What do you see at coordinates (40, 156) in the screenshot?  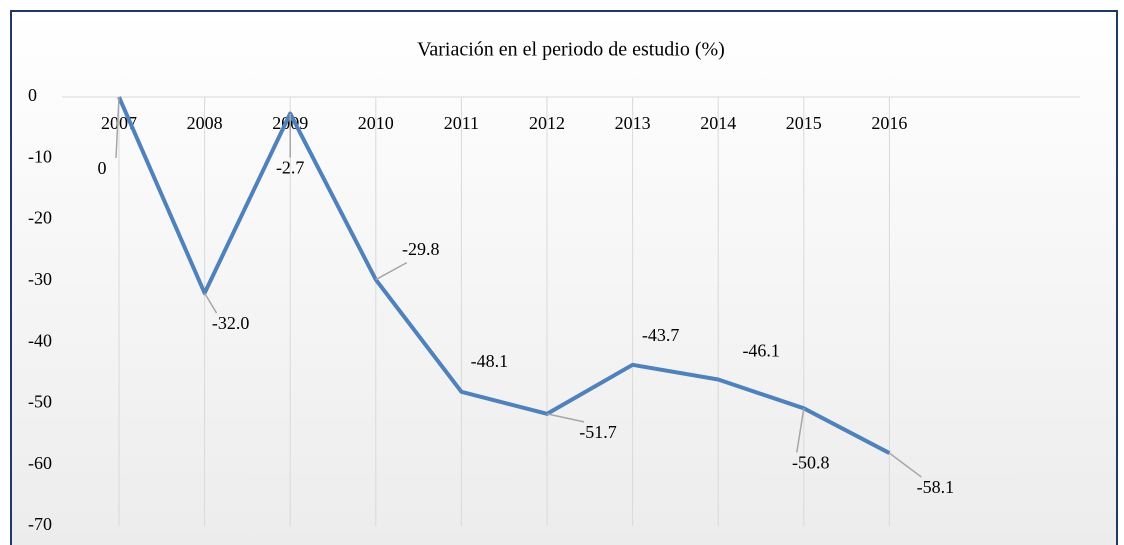 I see `y-tick-label: -10` at bounding box center [40, 156].